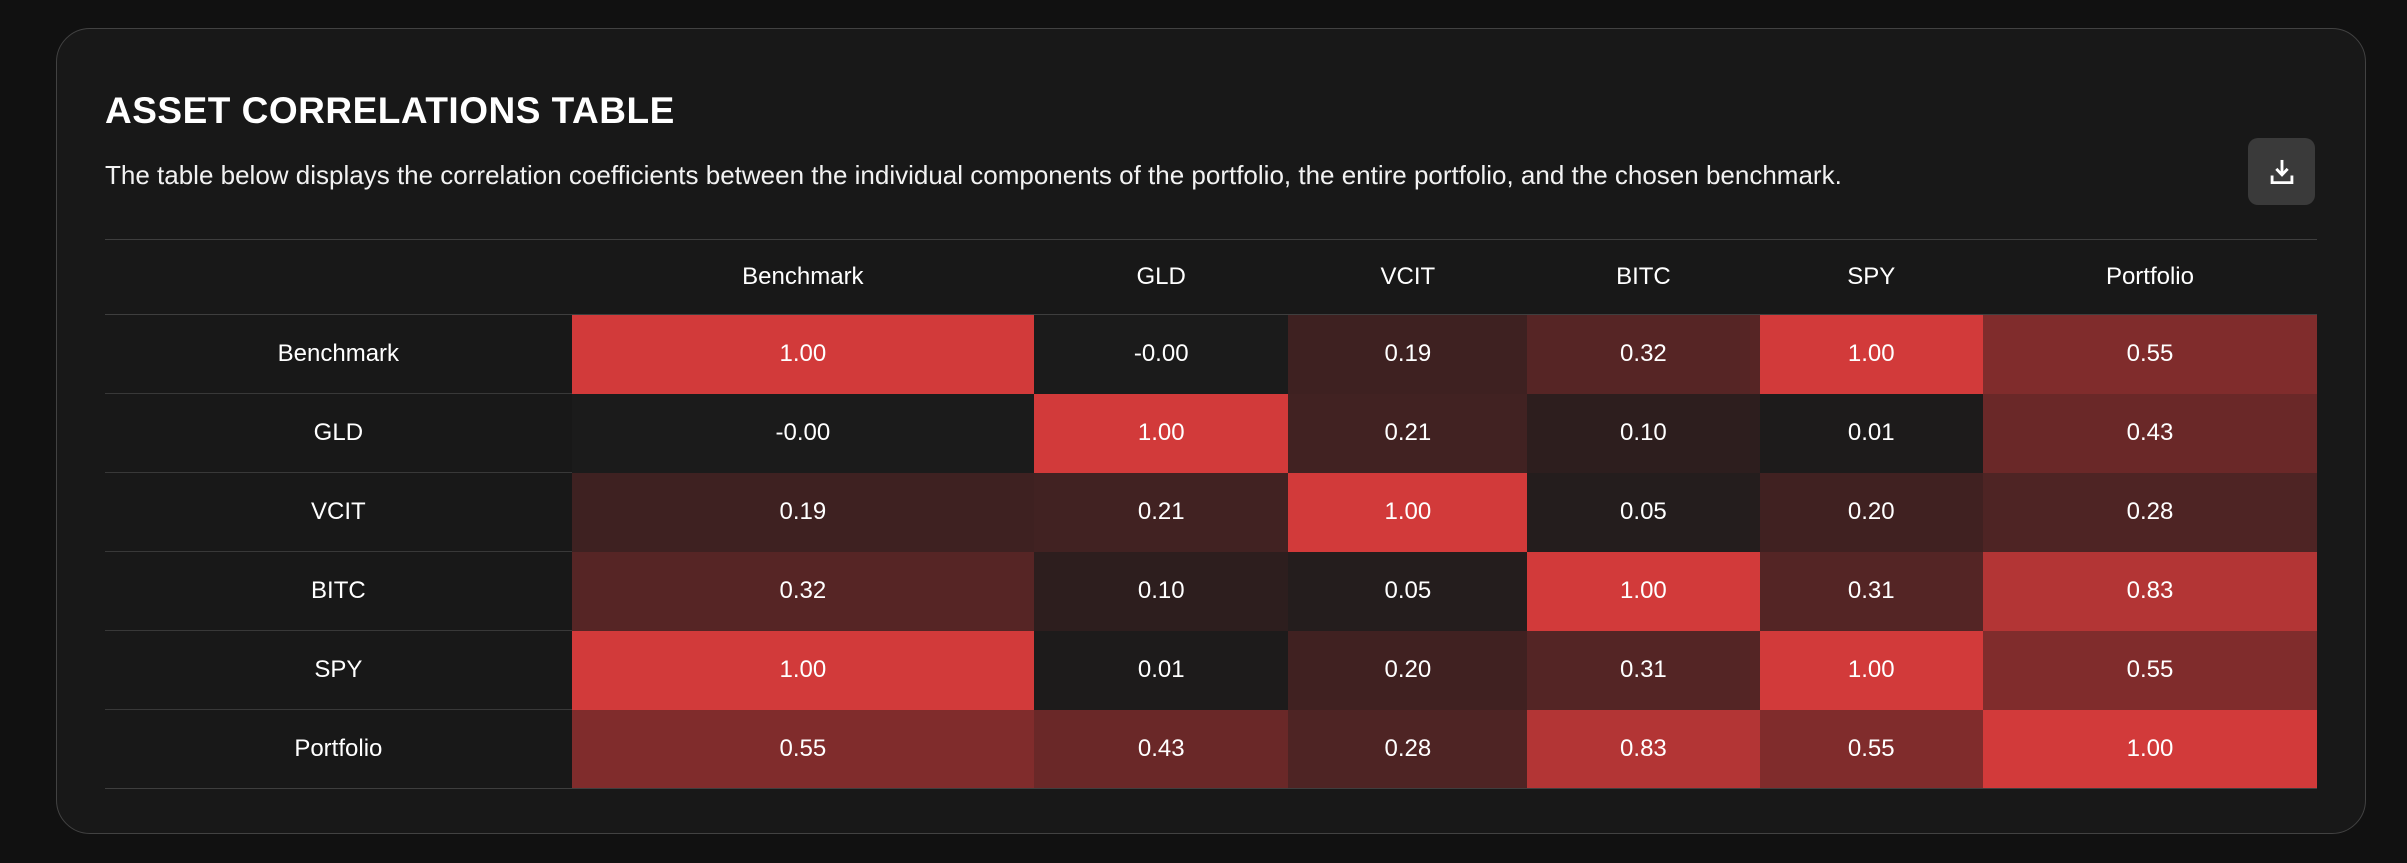 The height and width of the screenshot is (863, 2407). I want to click on table-row-bitc: BITC 0.32 0.10 0.05 1.00 0.31 0.83, so click(1211, 591).